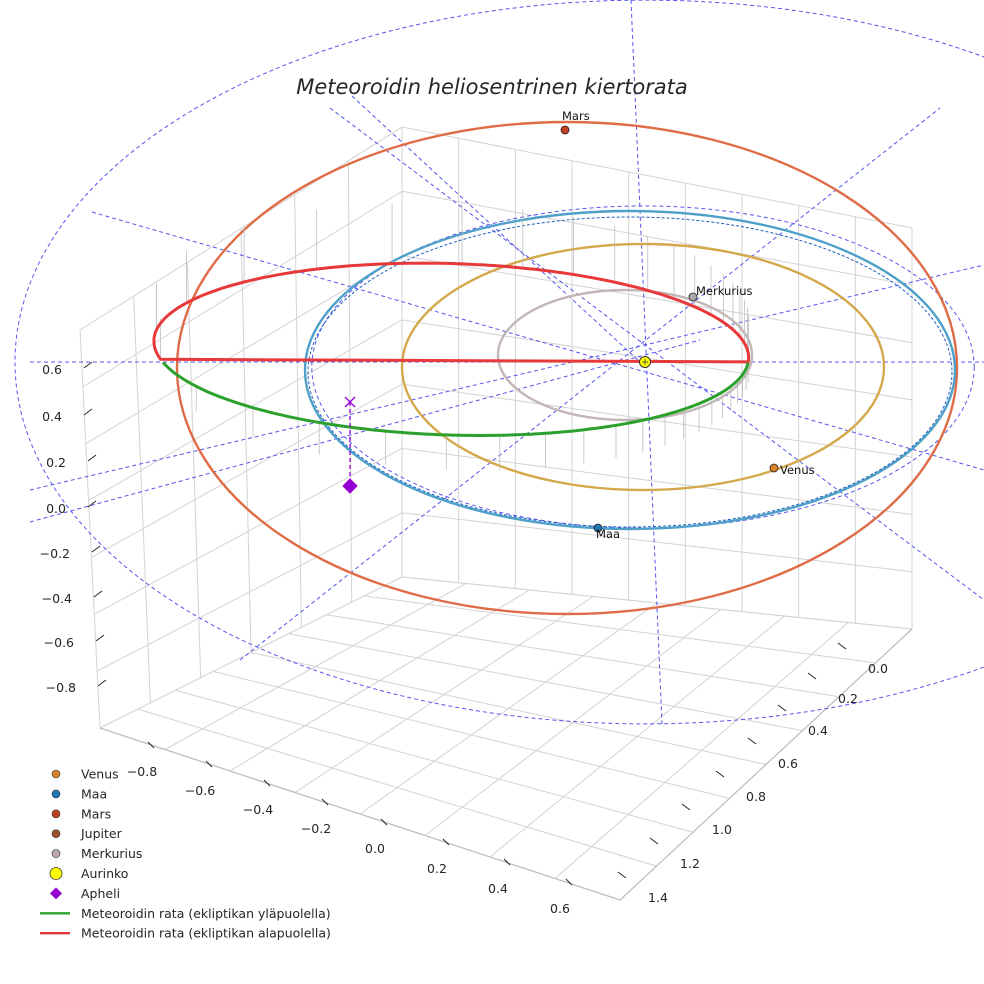  Describe the element at coordinates (658, 897) in the screenshot. I see `y-tick-label: 1.4` at that location.